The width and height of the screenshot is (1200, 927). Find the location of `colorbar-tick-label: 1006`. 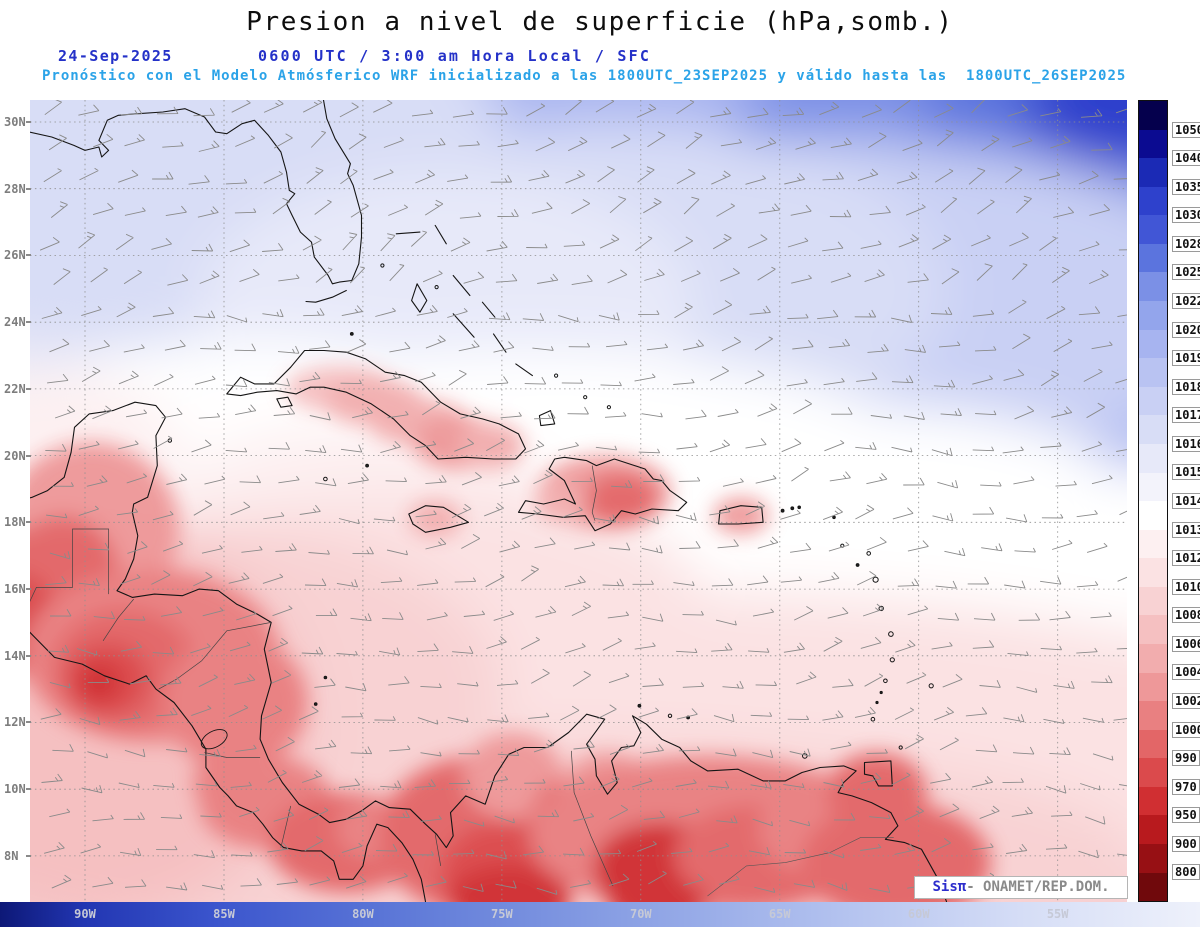

colorbar-tick-label: 1006 is located at coordinates (1186, 643).